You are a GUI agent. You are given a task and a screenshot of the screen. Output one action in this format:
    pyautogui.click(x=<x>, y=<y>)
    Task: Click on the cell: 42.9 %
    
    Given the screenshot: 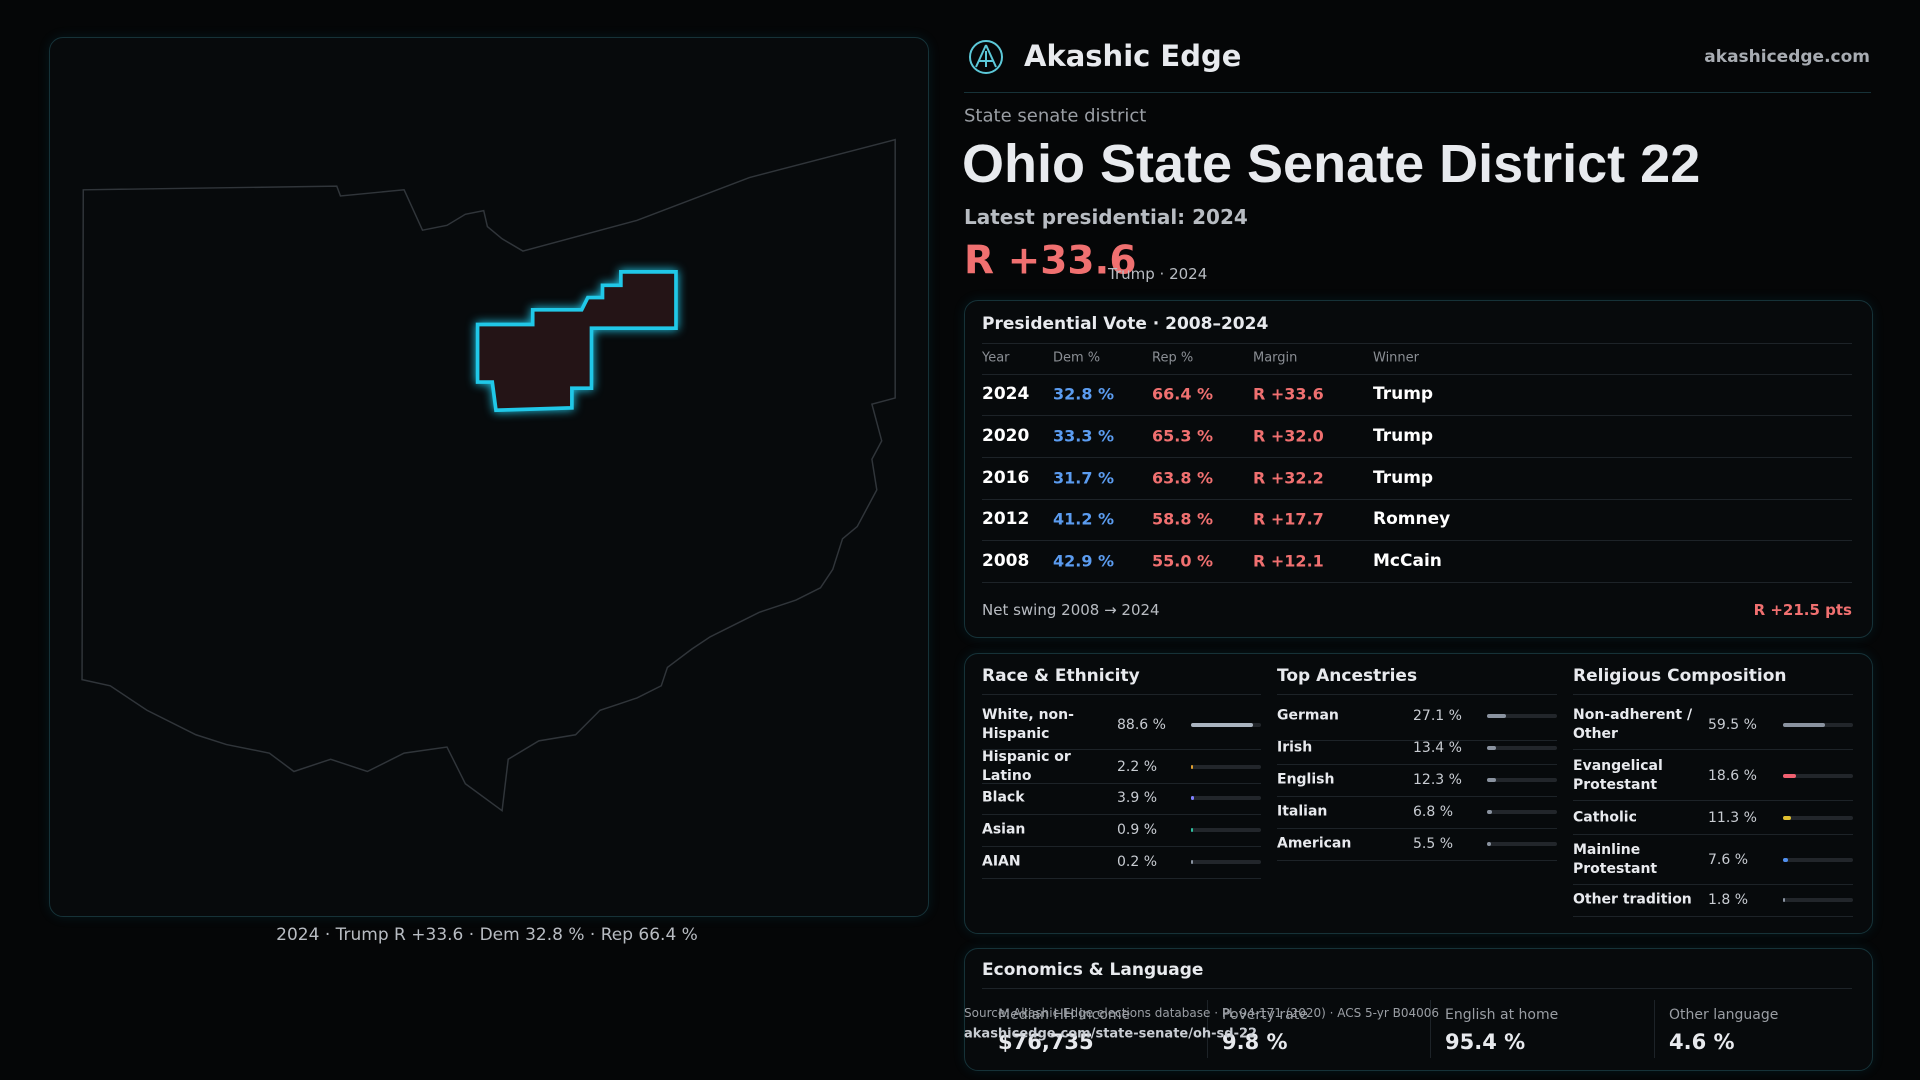 What is the action you would take?
    pyautogui.click(x=1084, y=561)
    